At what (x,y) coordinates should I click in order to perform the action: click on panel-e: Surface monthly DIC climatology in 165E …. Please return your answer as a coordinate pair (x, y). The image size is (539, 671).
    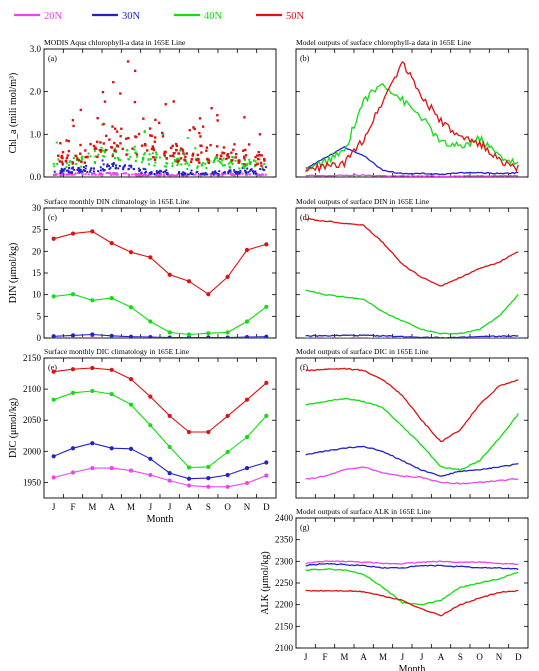
    Looking at the image, I should click on (142, 436).